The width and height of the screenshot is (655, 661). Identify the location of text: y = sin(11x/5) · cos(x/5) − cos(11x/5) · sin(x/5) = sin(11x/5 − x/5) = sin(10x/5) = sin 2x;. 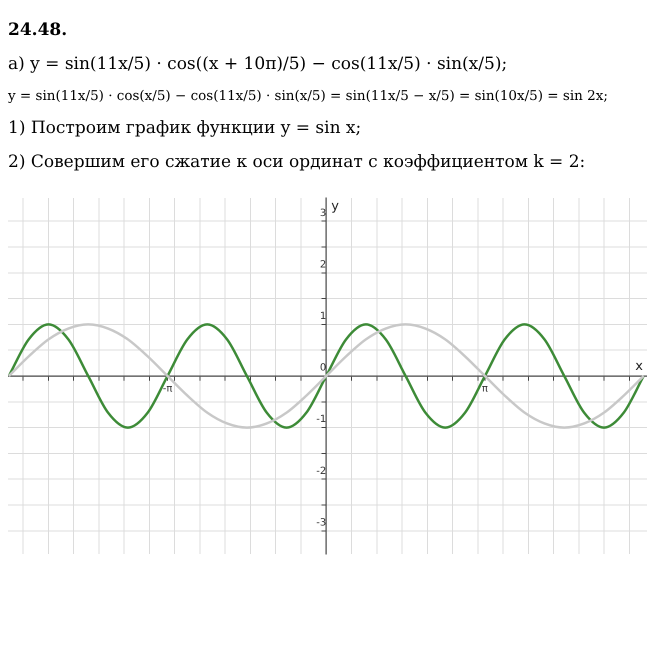
(308, 96).